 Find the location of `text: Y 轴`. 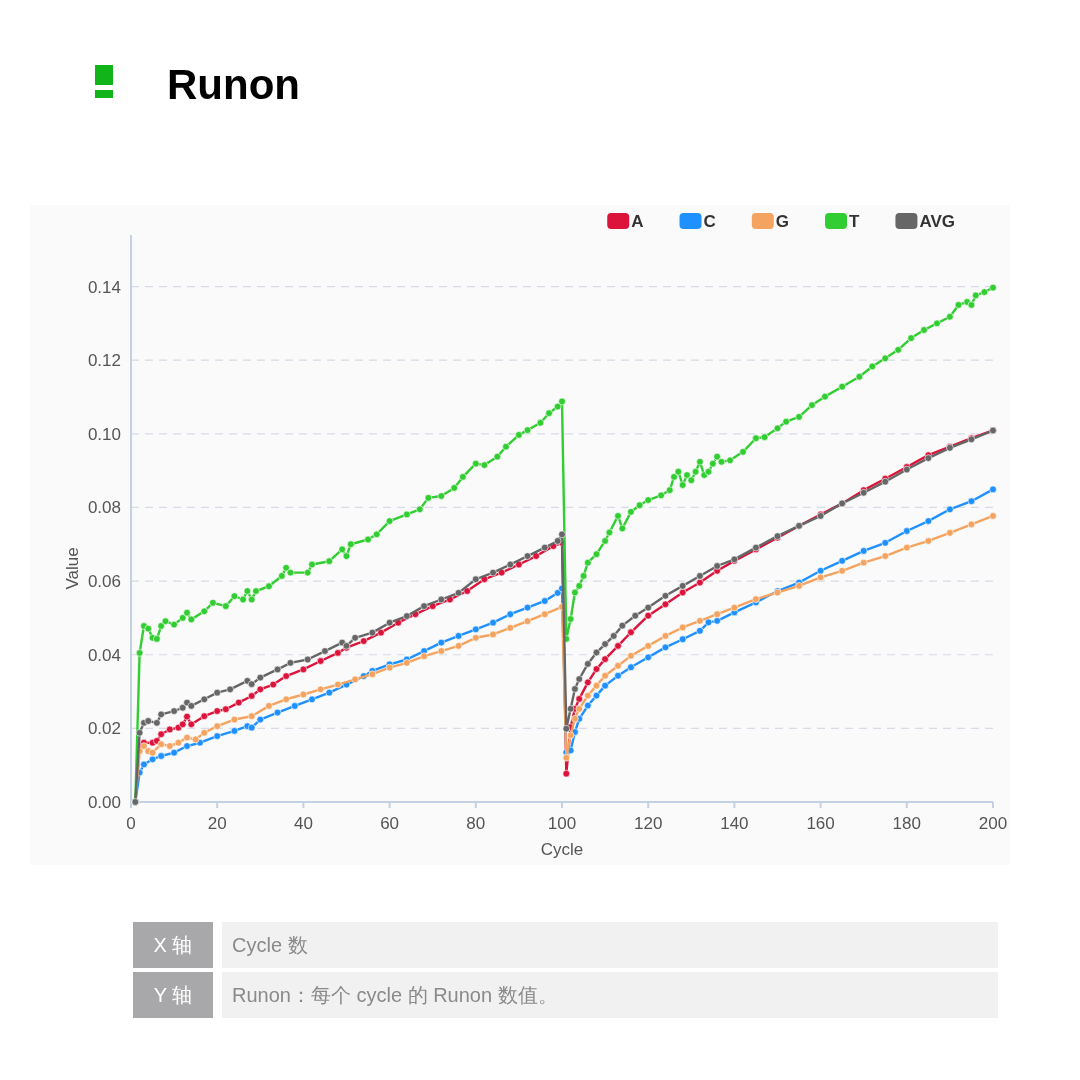

text: Y 轴 is located at coordinates (173, 995).